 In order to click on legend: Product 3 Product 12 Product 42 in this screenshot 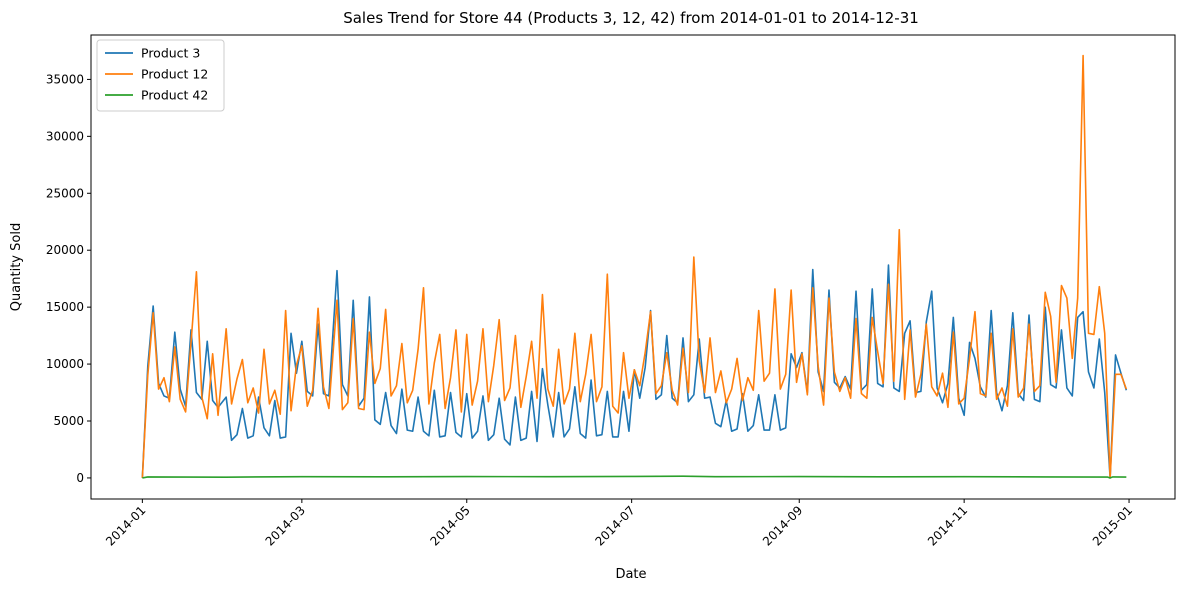, I will do `click(160, 75)`.